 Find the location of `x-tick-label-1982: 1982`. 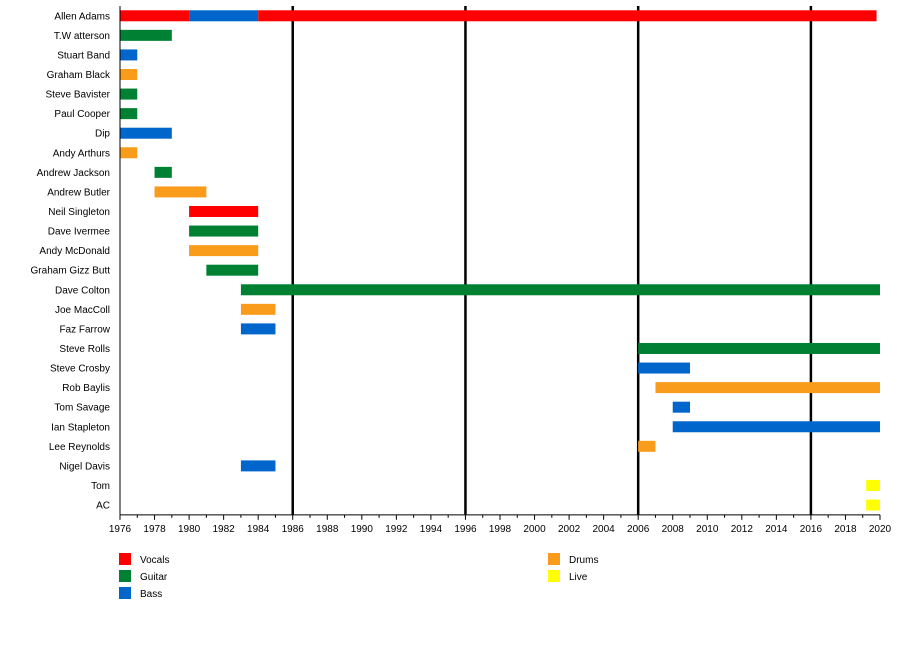

x-tick-label-1982: 1982 is located at coordinates (224, 529).